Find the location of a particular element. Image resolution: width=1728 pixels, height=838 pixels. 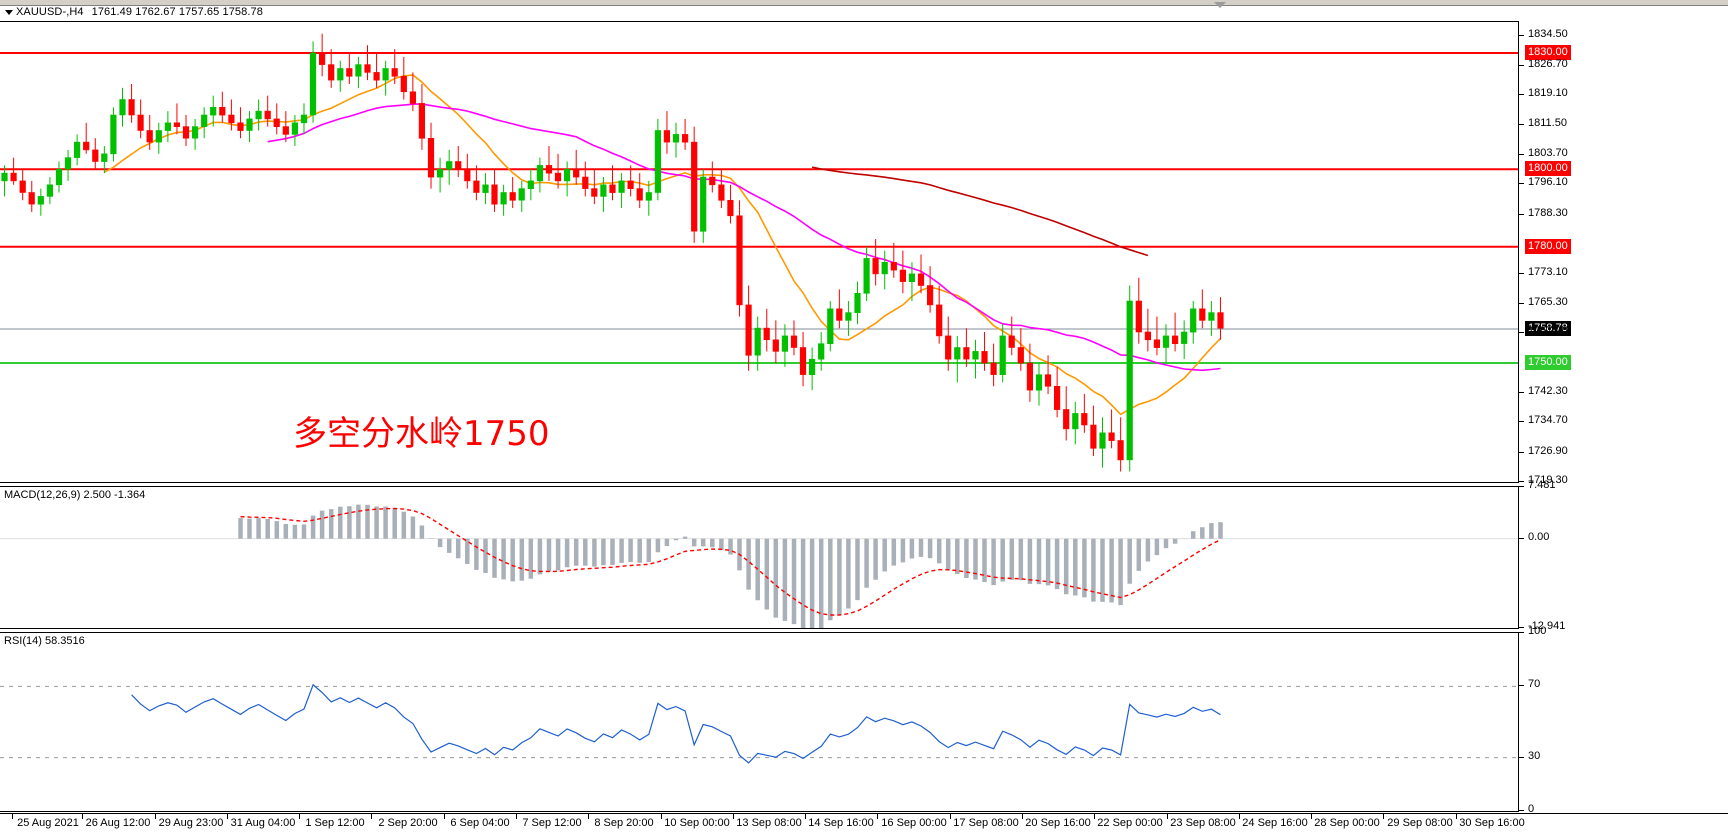

time-axis-label: 2 Sep 20:00 is located at coordinates (408, 823).